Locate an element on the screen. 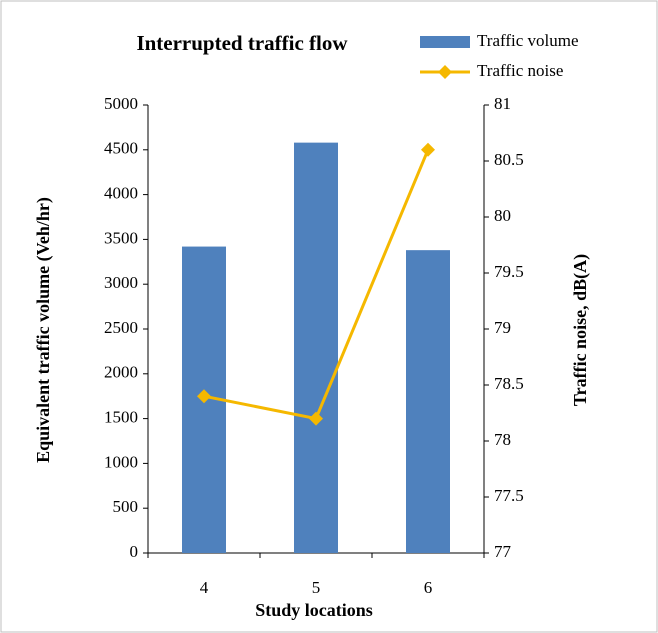 This screenshot has height=633, width=658. y-axis-label: Equivalent traffic volume (Veh/hr) is located at coordinates (43, 330).